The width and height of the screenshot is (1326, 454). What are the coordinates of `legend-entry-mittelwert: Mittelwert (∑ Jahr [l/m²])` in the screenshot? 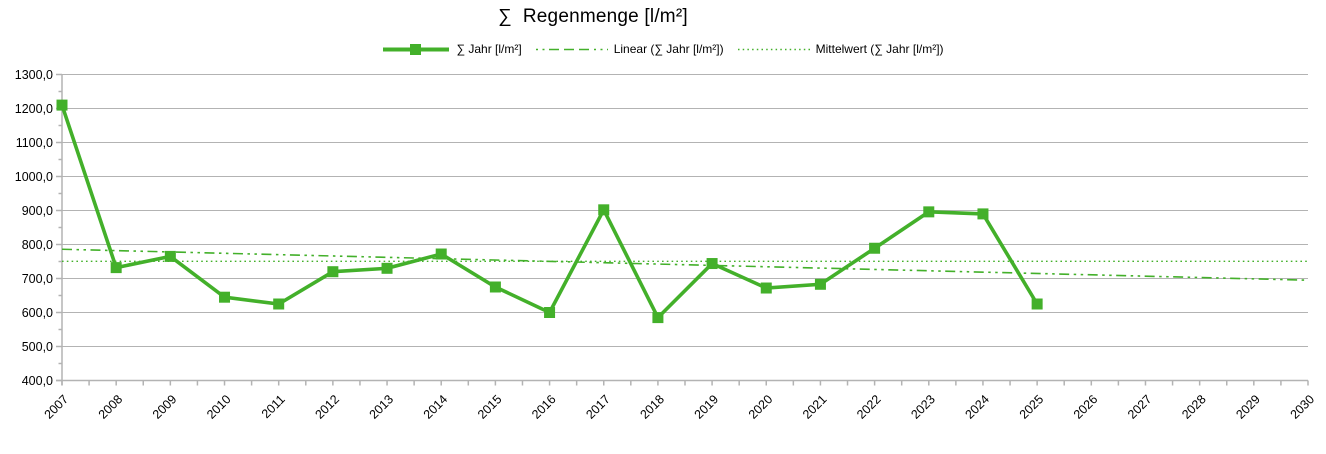 It's located at (840, 49).